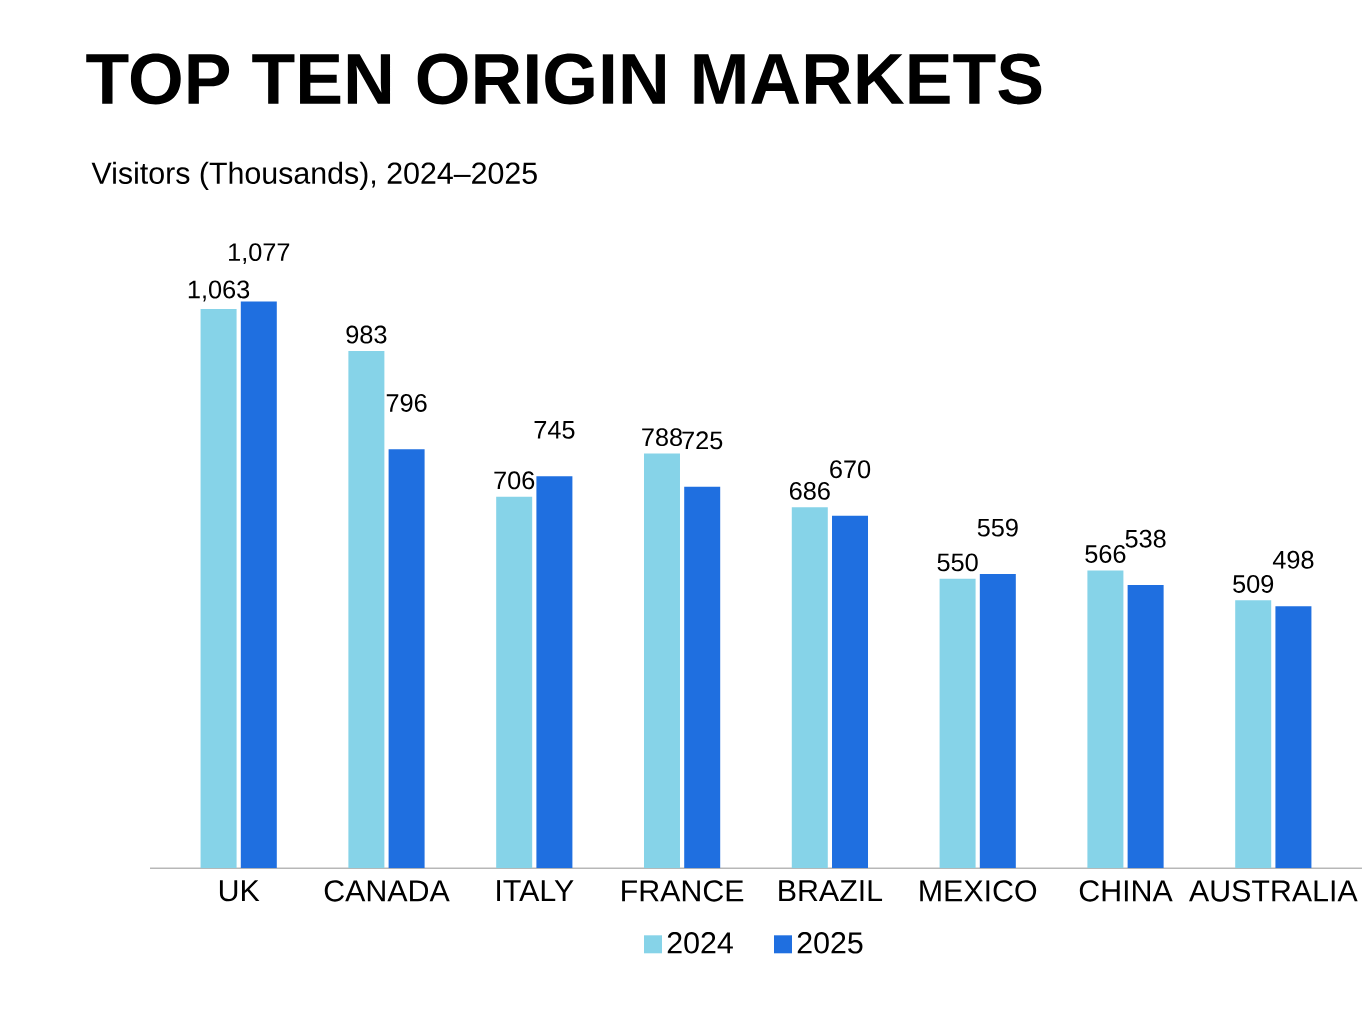 The width and height of the screenshot is (1365, 1024). I want to click on data-label: 1,063, so click(219, 291).